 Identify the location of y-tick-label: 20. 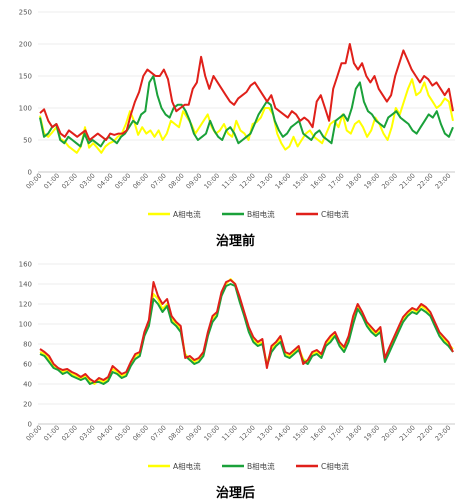
(27, 405).